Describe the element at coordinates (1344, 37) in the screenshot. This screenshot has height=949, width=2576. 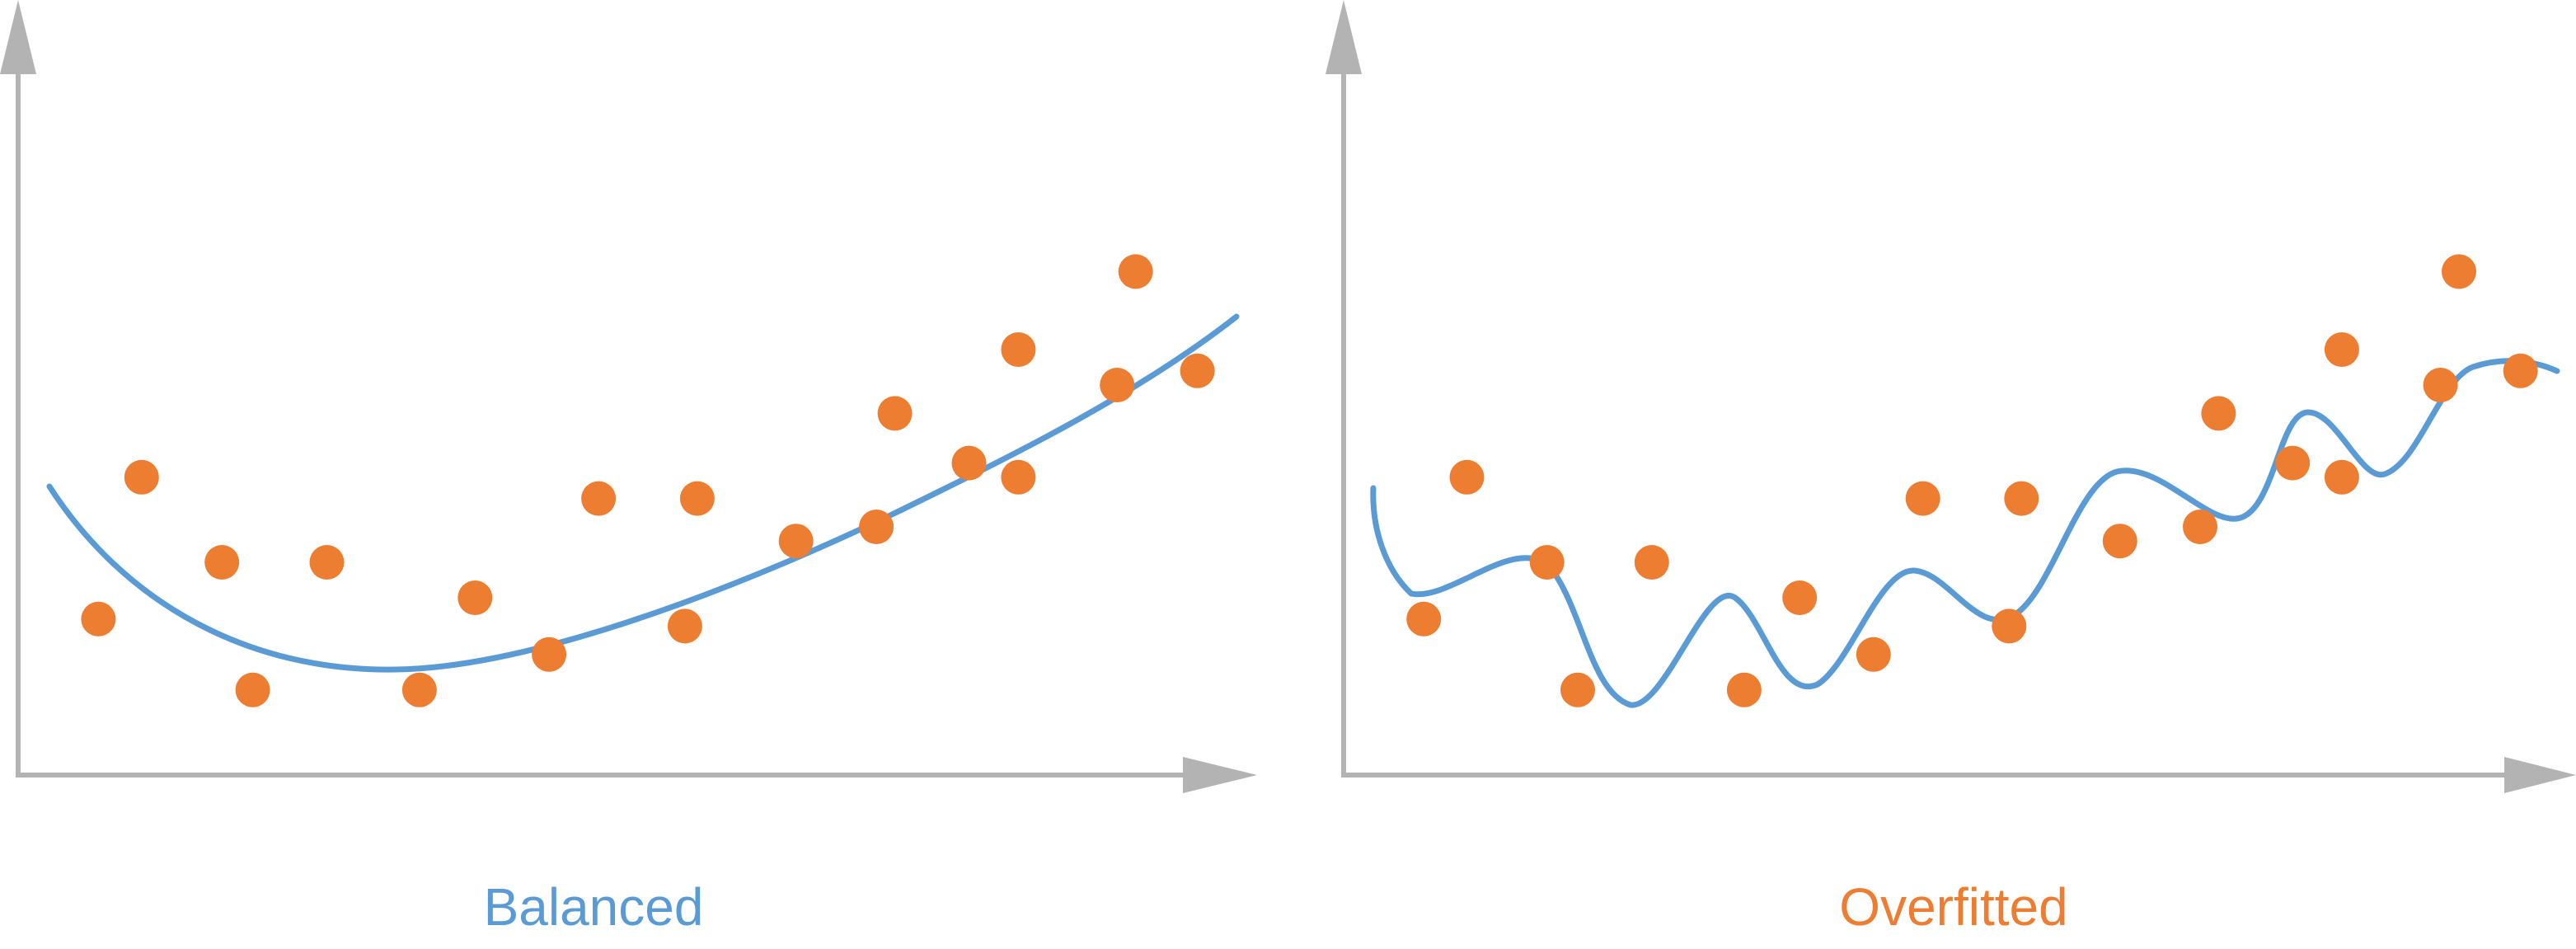
I see `overfitted-y-axis-arrow` at that location.